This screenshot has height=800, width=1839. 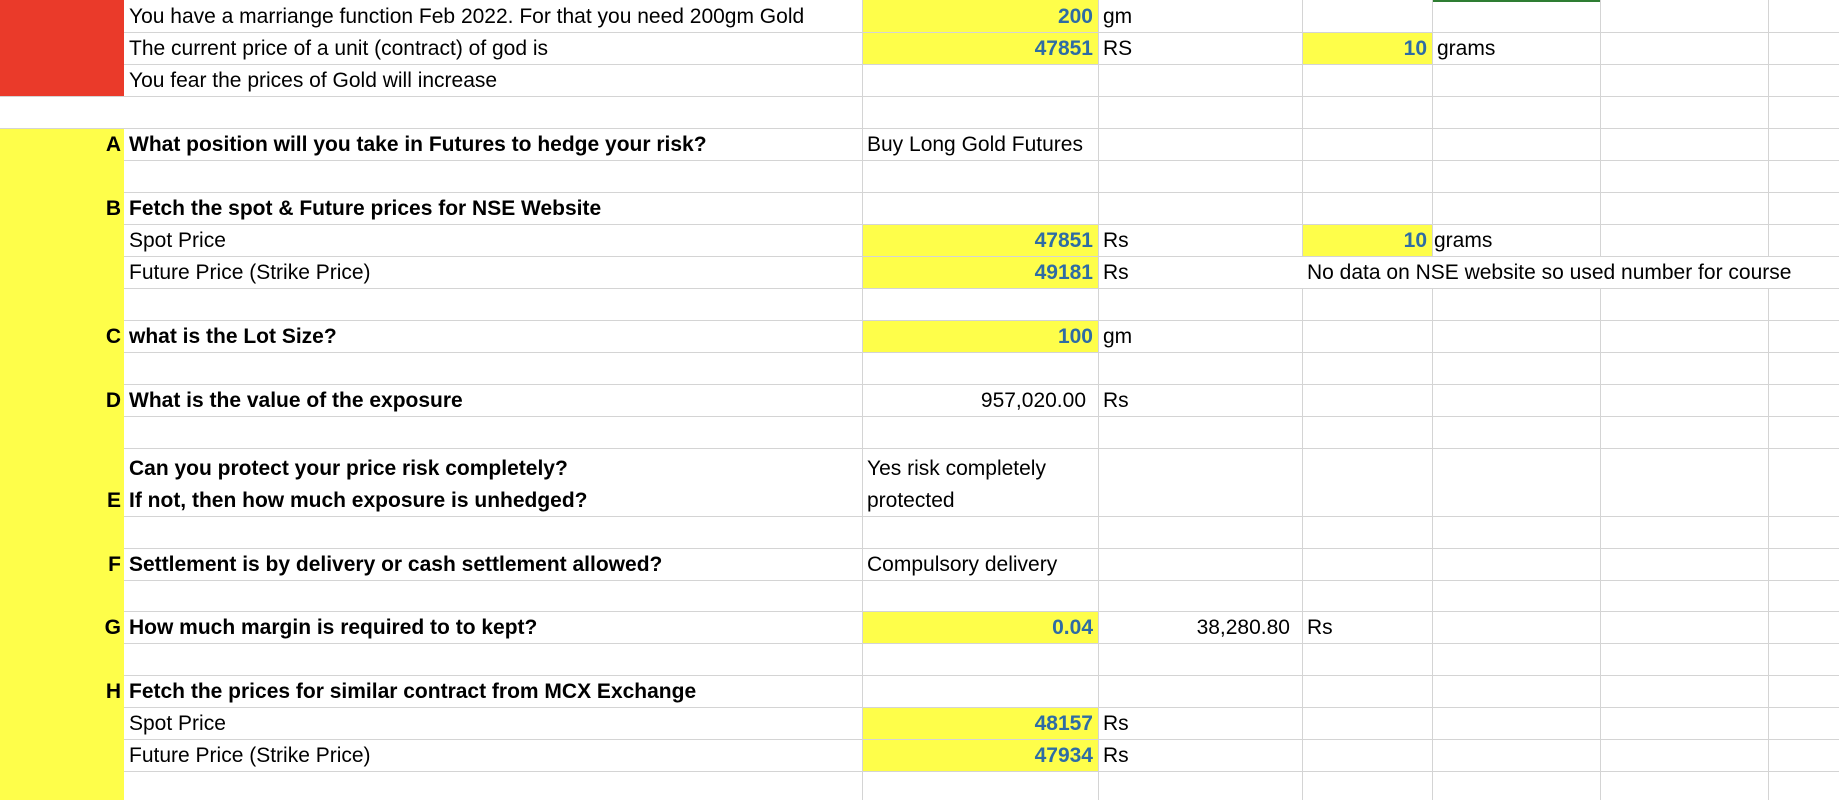 I want to click on yellow-fill-intro-value1, so click(x=980, y=16).